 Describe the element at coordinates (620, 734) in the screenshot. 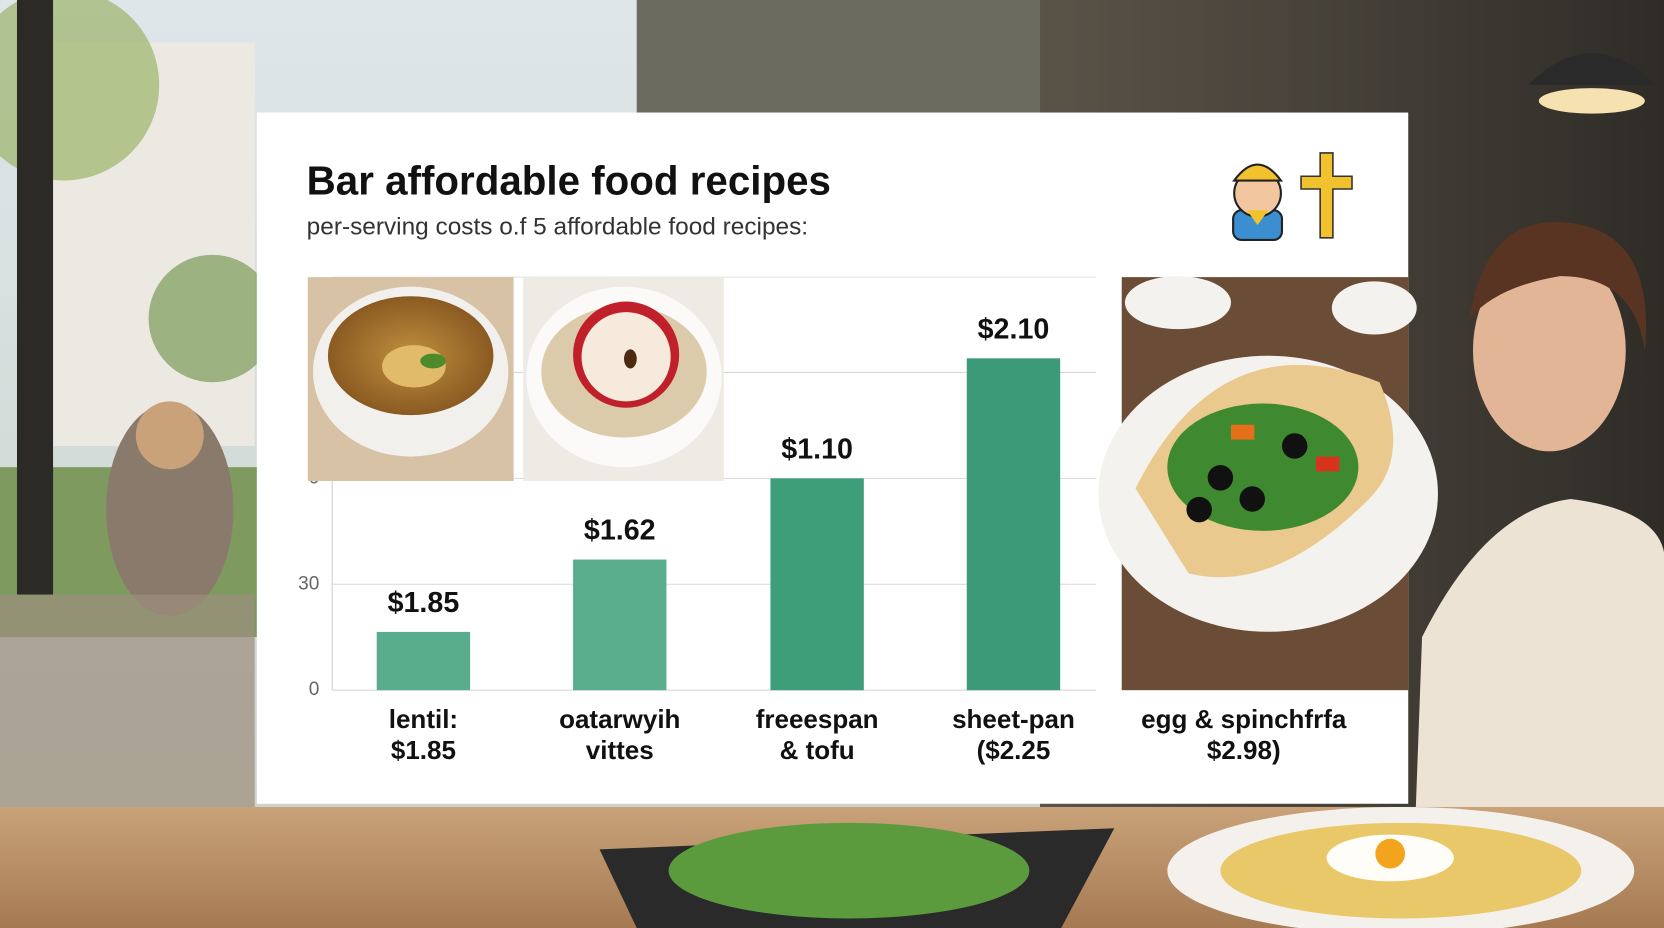

I see `x-tick-label: oatarwyih vittes` at that location.